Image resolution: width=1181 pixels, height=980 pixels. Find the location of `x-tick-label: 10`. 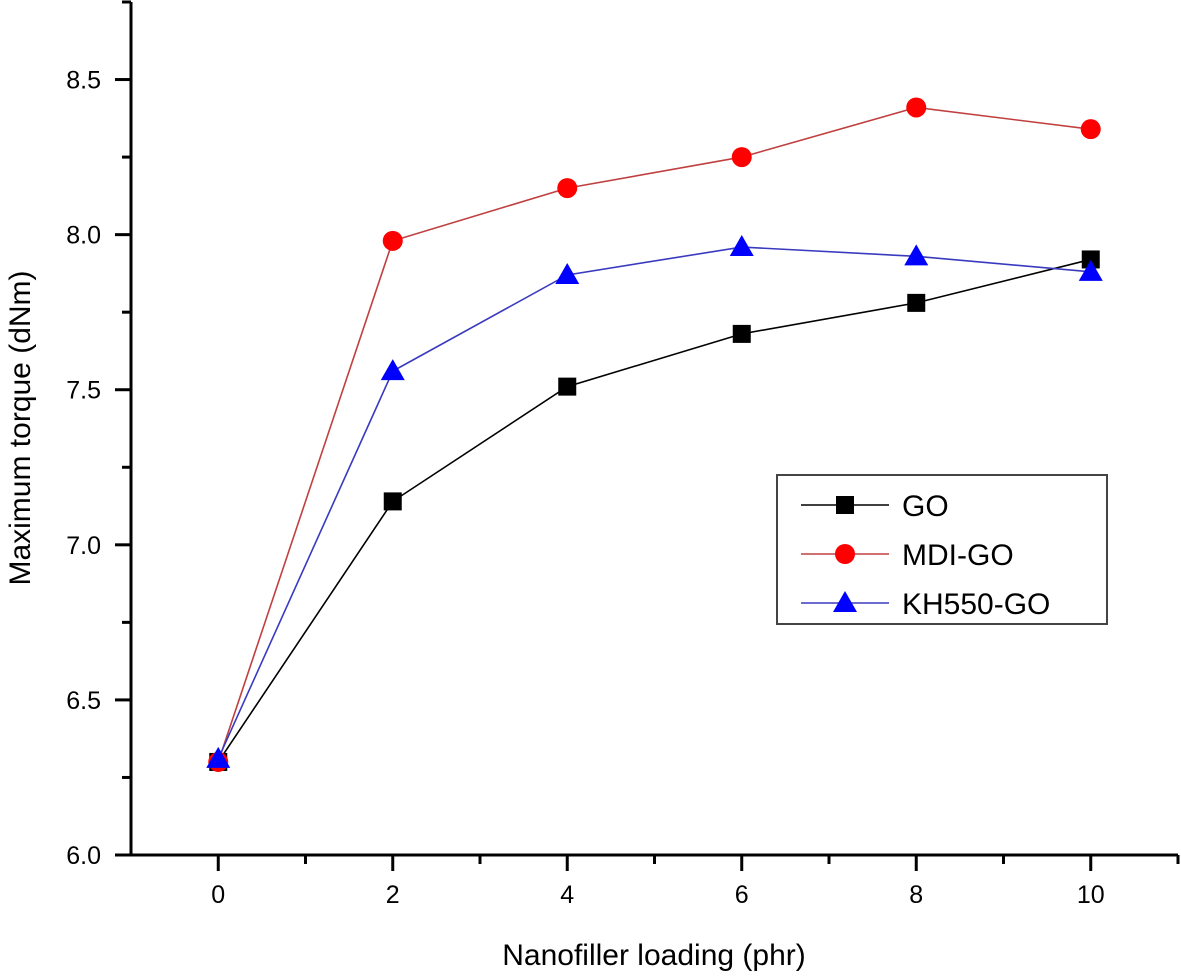

x-tick-label: 10 is located at coordinates (1091, 895).